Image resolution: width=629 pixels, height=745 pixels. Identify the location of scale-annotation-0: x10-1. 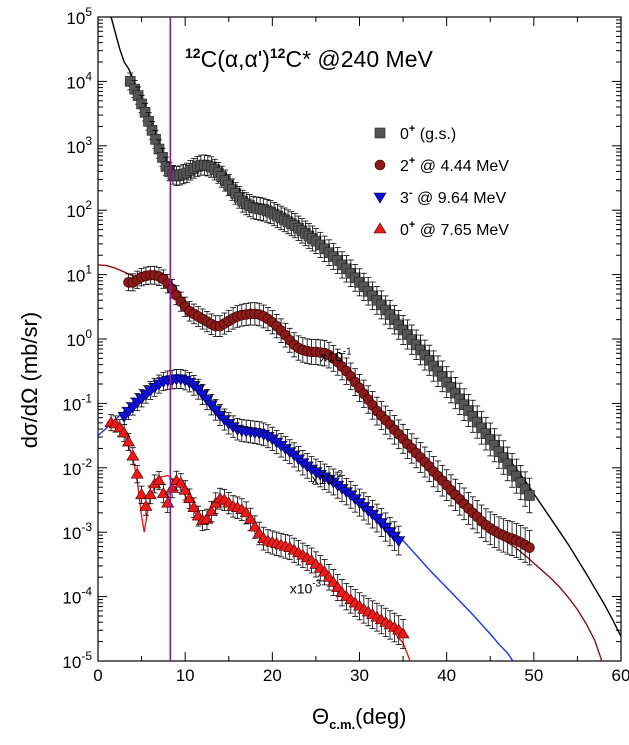
(336, 356).